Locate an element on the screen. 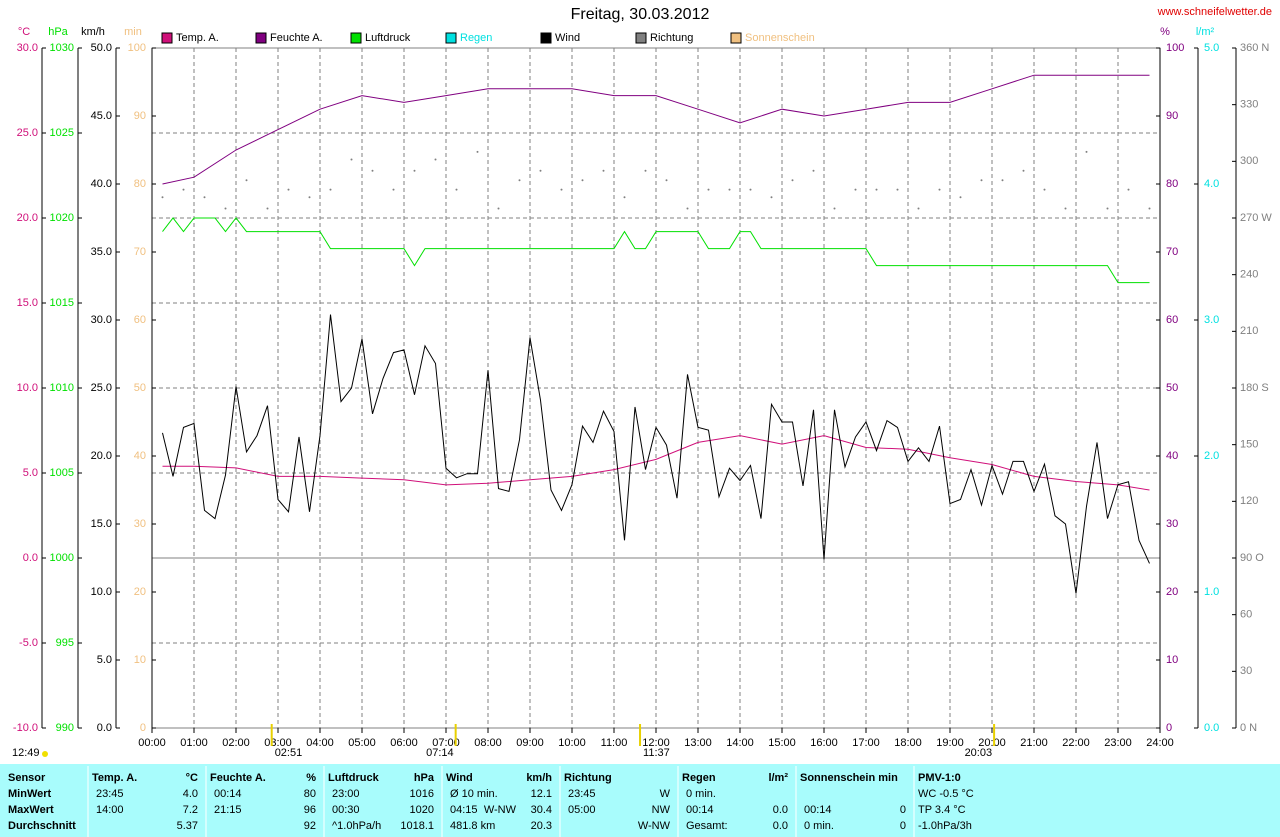  event-label: 11:37 is located at coordinates (656, 753).